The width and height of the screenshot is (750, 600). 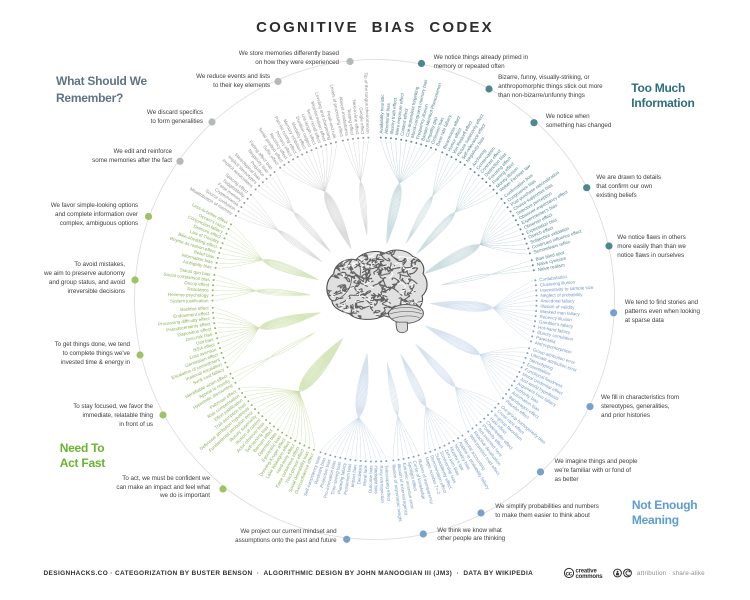 I want to click on svg-text: Availability heuristic, so click(x=382, y=114).